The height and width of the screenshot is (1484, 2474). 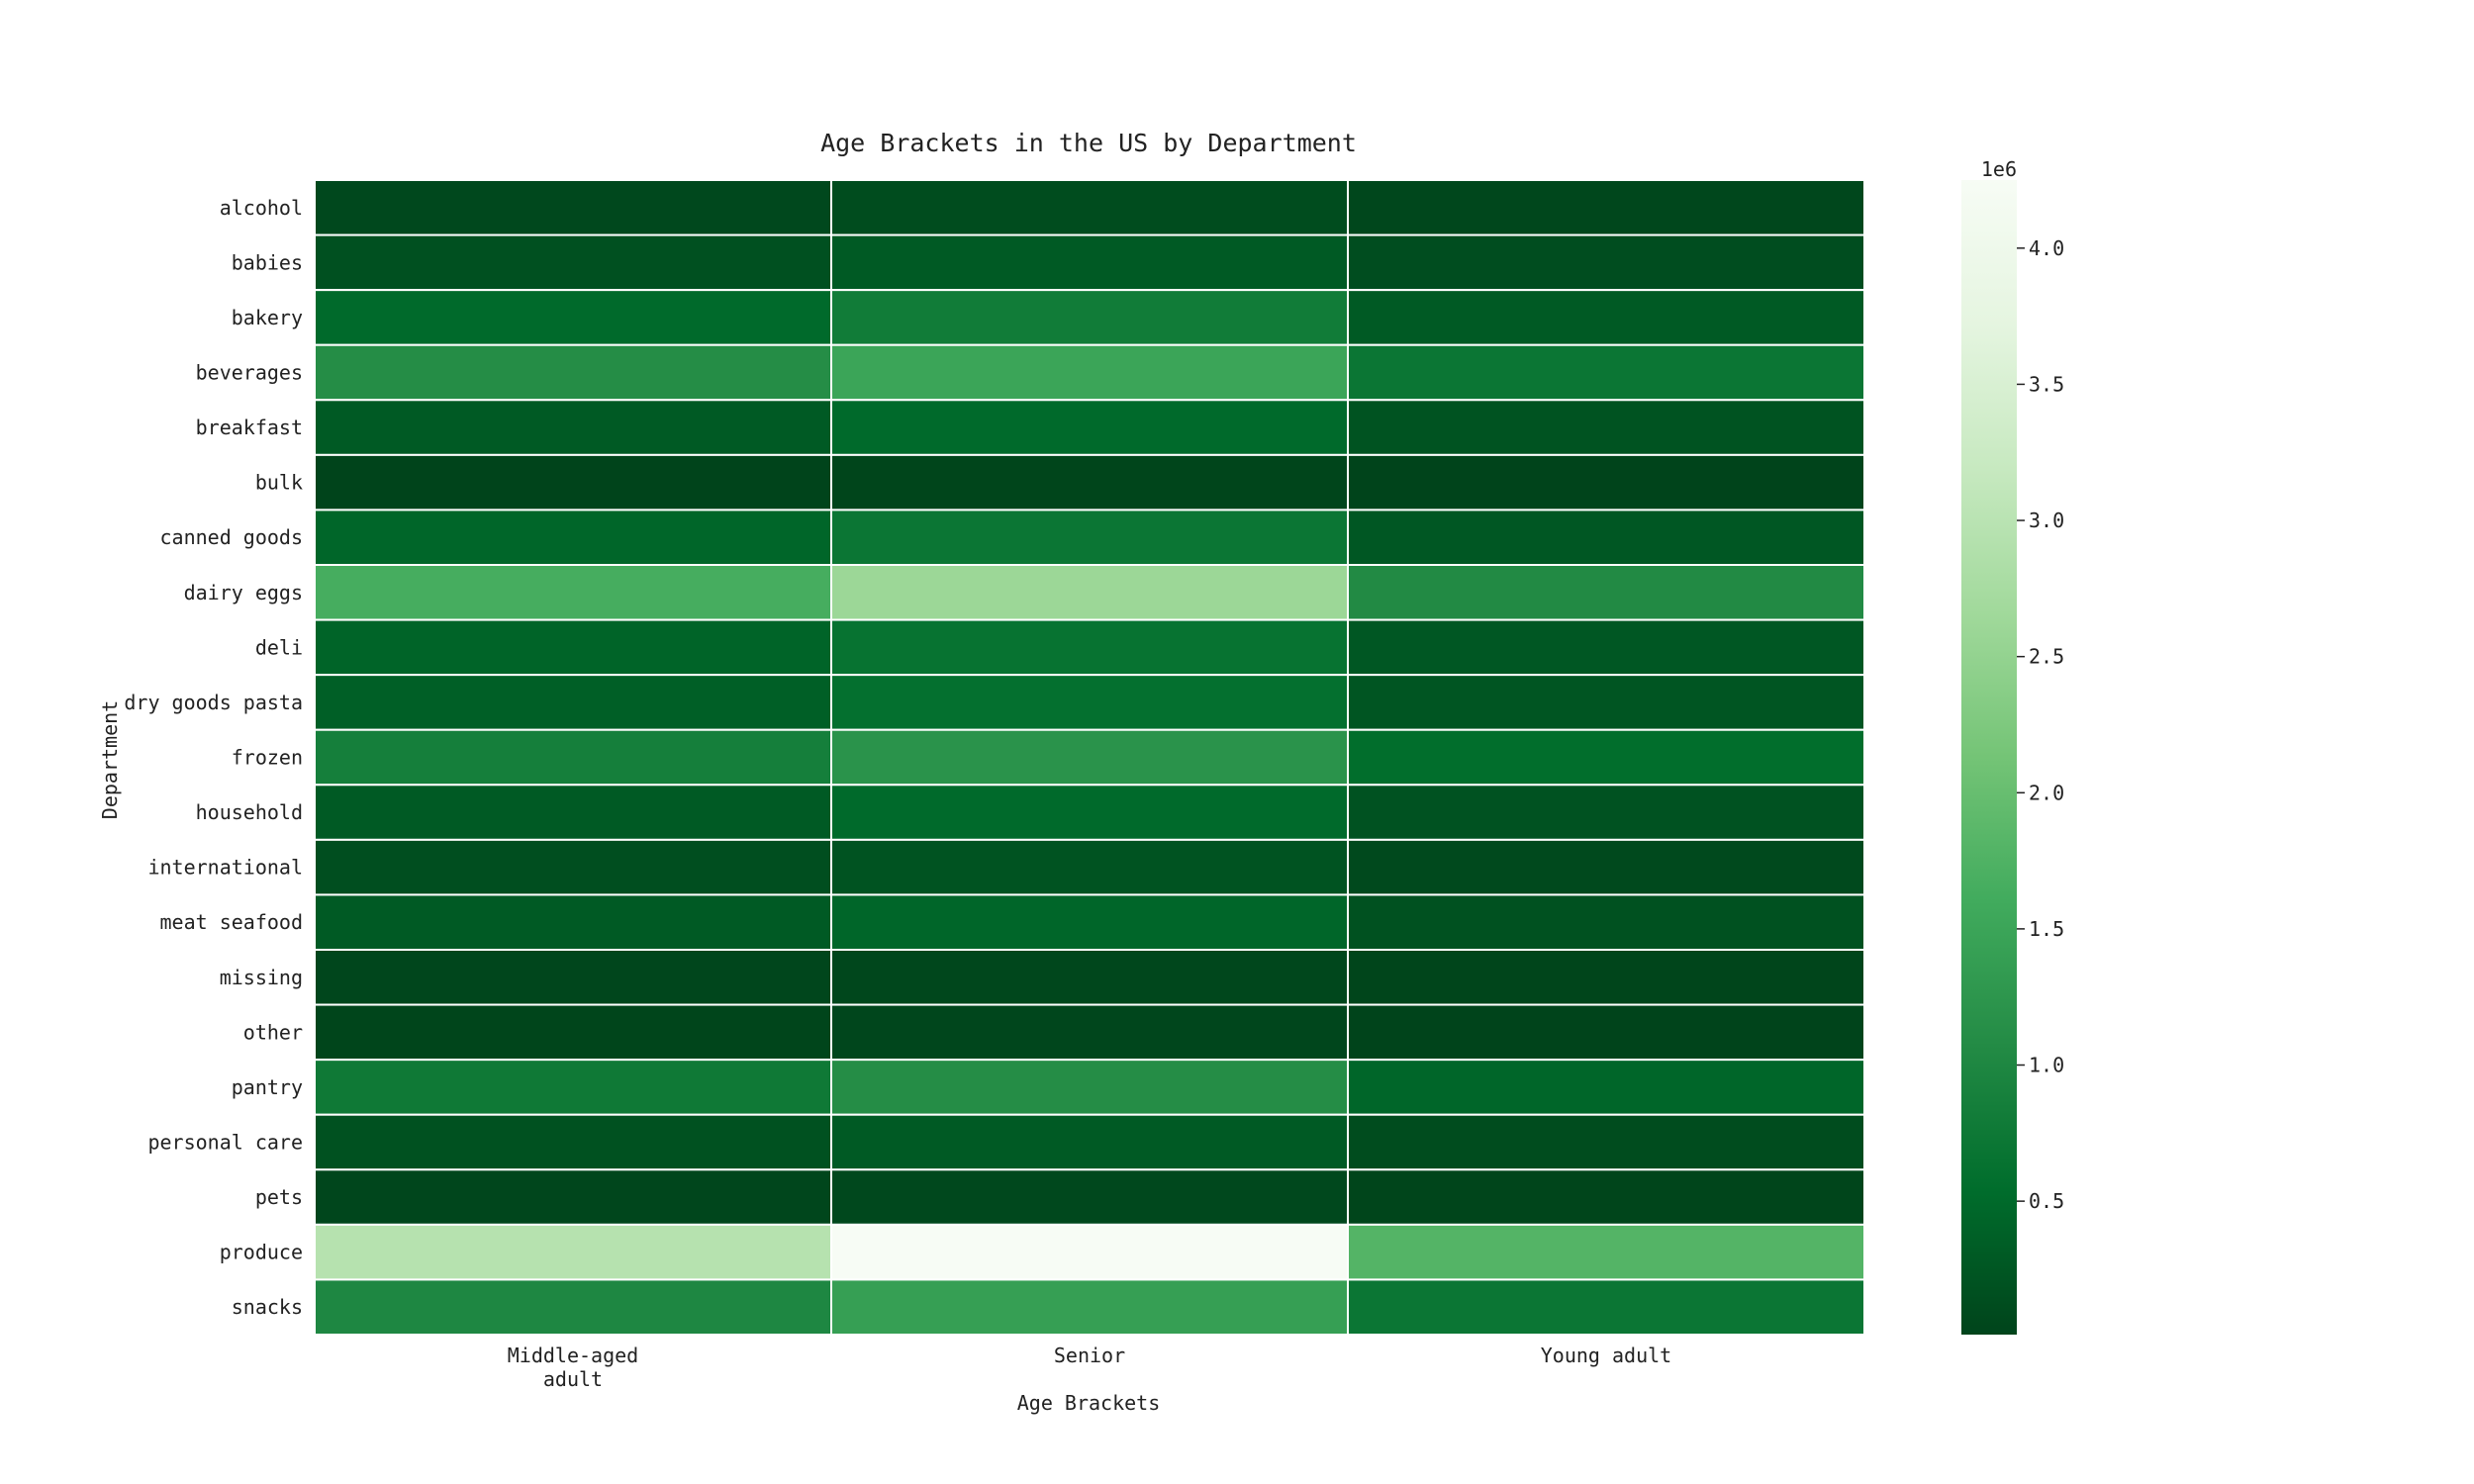 What do you see at coordinates (268, 1307) in the screenshot?
I see `y-tick-label: snacks` at bounding box center [268, 1307].